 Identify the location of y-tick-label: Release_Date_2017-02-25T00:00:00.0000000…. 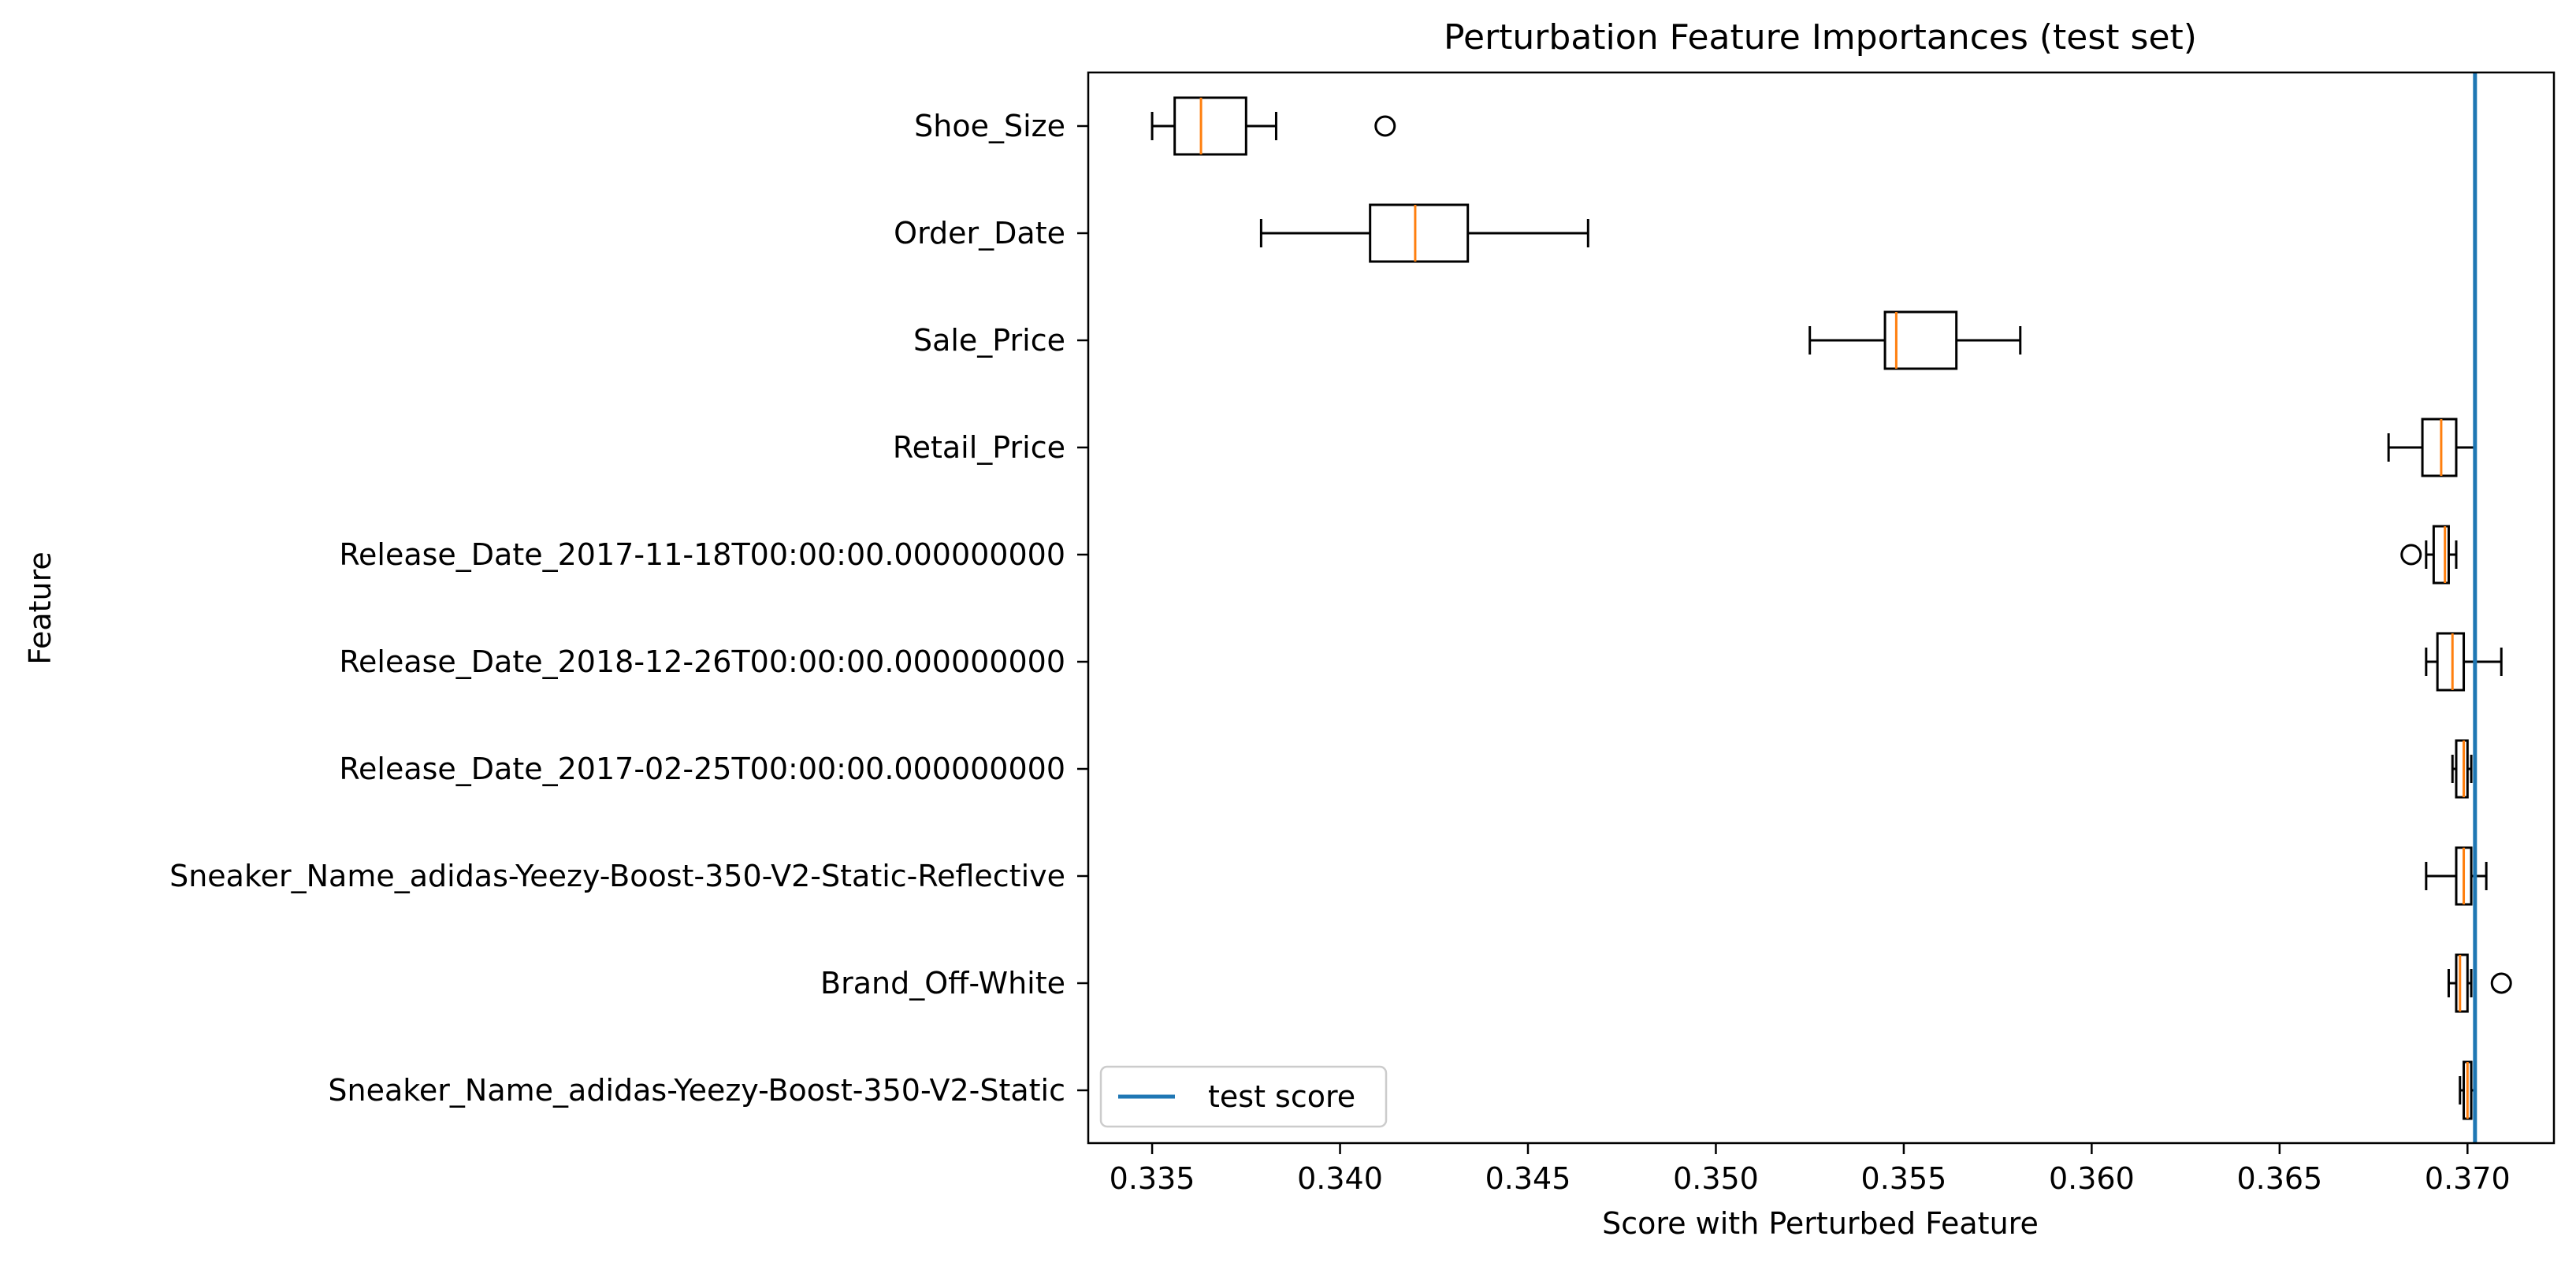
(702, 769).